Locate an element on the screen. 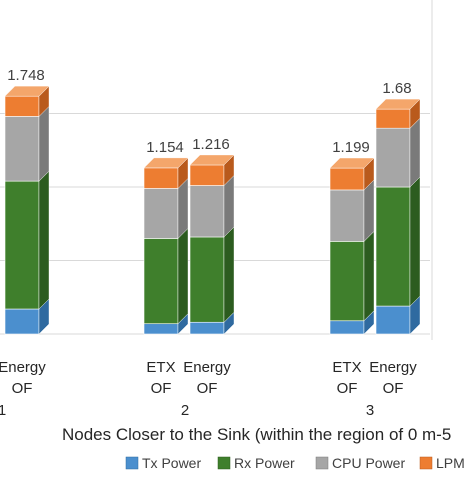 The width and height of the screenshot is (474, 479). legend-label: Tx Power is located at coordinates (171, 463).